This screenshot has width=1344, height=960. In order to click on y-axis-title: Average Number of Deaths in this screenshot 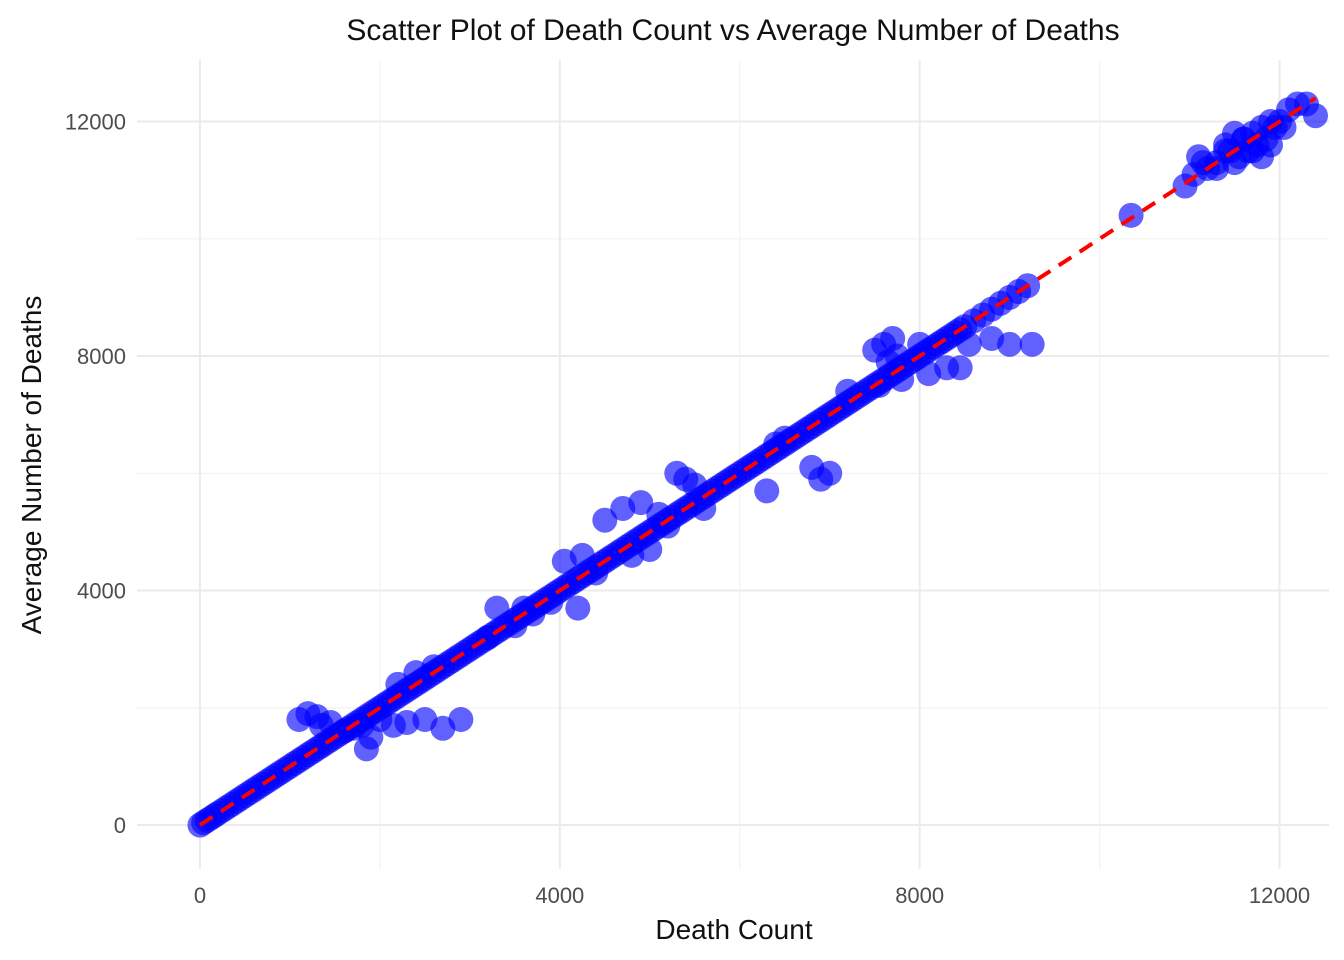, I will do `click(31, 465)`.